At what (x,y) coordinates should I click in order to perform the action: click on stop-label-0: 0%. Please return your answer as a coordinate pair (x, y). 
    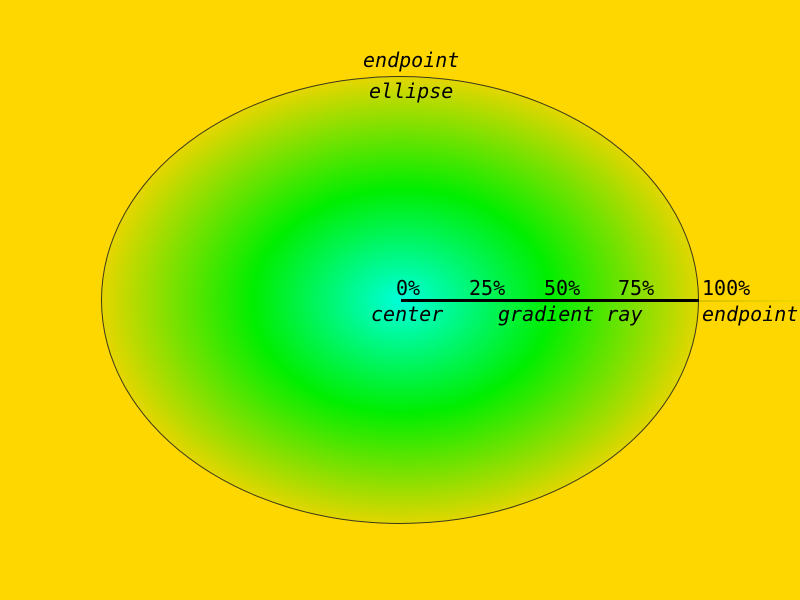
    Looking at the image, I should click on (408, 288).